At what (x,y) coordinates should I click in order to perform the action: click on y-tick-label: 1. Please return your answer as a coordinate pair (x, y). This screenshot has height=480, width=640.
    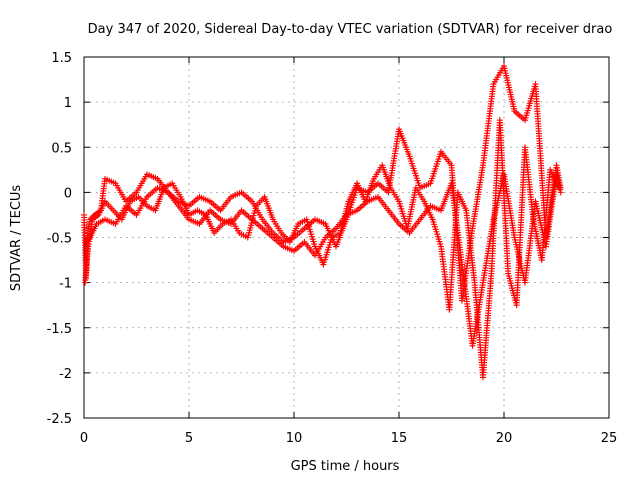
    Looking at the image, I should click on (68, 103).